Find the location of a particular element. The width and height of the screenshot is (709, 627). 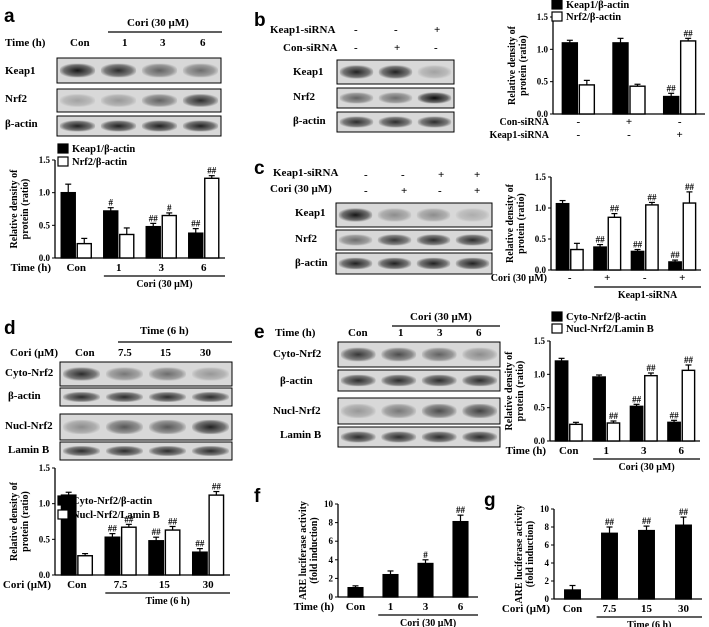

legend-label: Nrf2/β-actin is located at coordinates (99, 162).